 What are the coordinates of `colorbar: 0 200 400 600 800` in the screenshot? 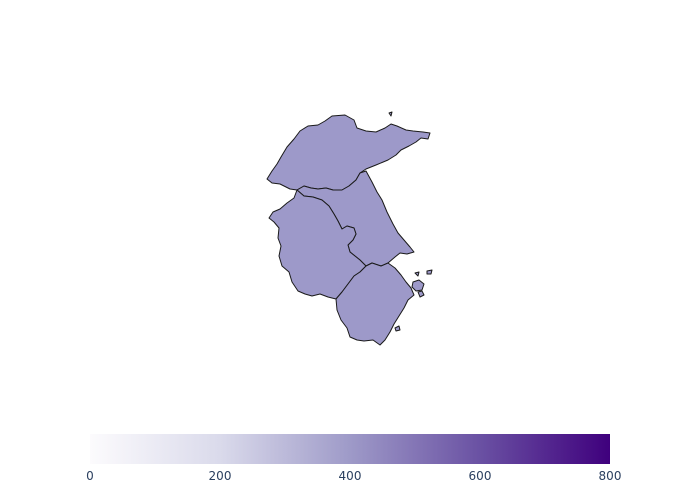 It's located at (353, 458).